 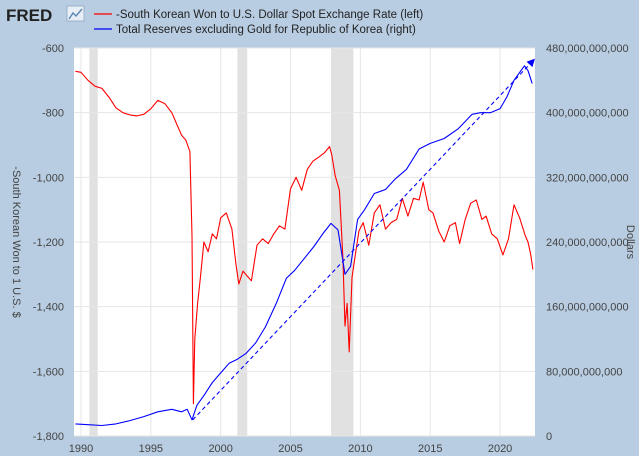 What do you see at coordinates (584, 372) in the screenshot?
I see `right-tick-label: 80,000,000,000` at bounding box center [584, 372].